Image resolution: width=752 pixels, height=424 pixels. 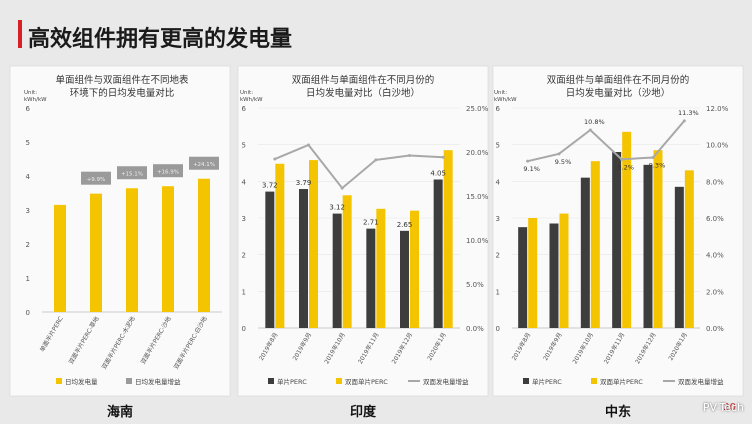 I want to click on line-value-label: 9.5%, so click(x=563, y=162).